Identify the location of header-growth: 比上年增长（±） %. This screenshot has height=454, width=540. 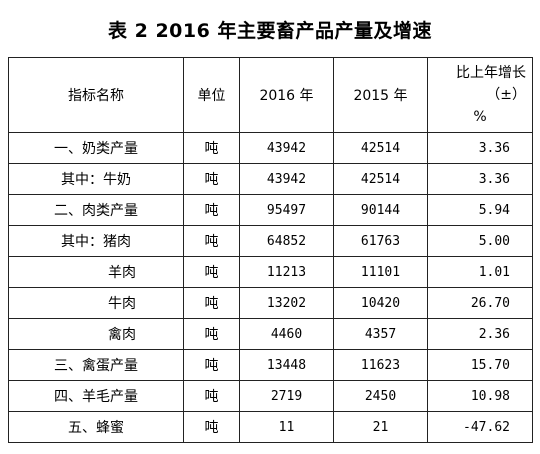
(480, 95).